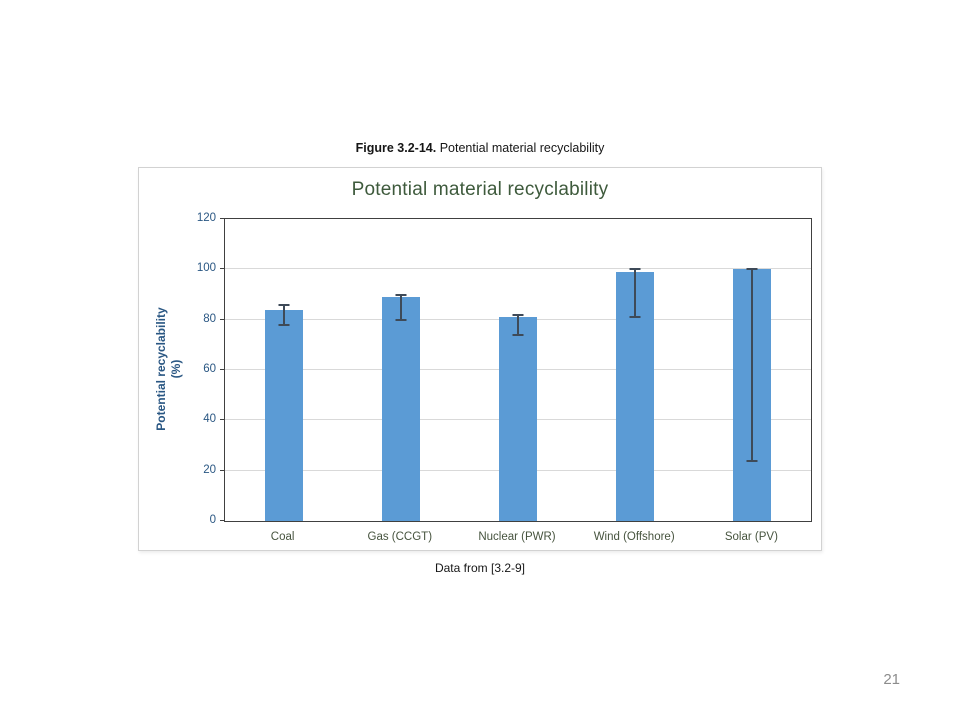 The image size is (960, 720). I want to click on bar-nuclear-pwr-, so click(517, 419).